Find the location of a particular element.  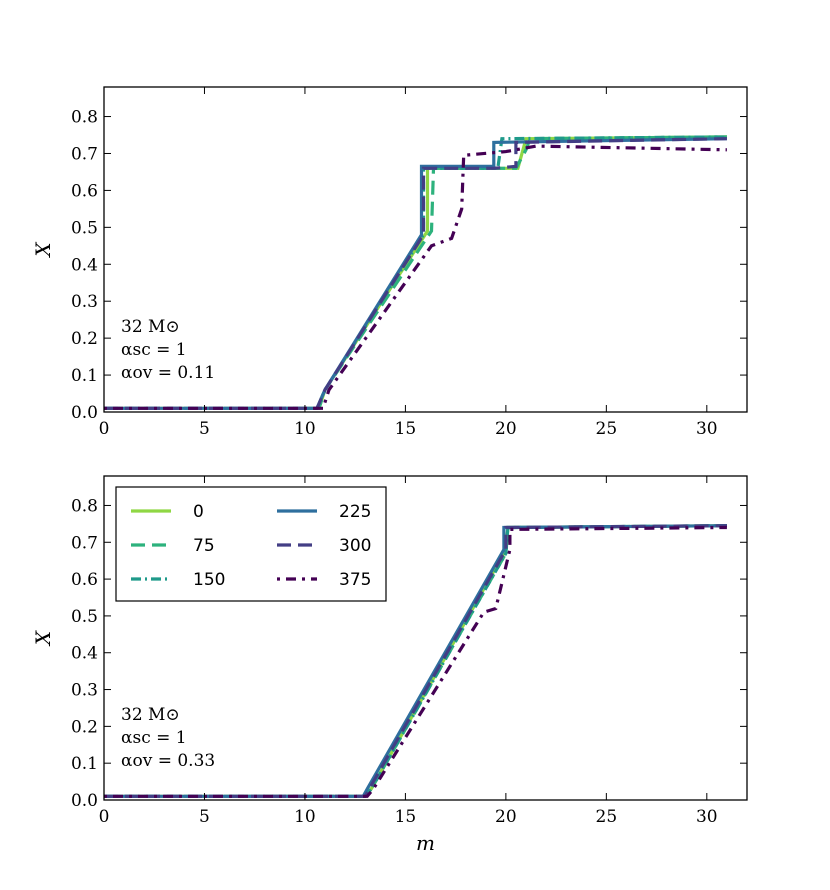

legend-label-375: 375 is located at coordinates (355, 580).